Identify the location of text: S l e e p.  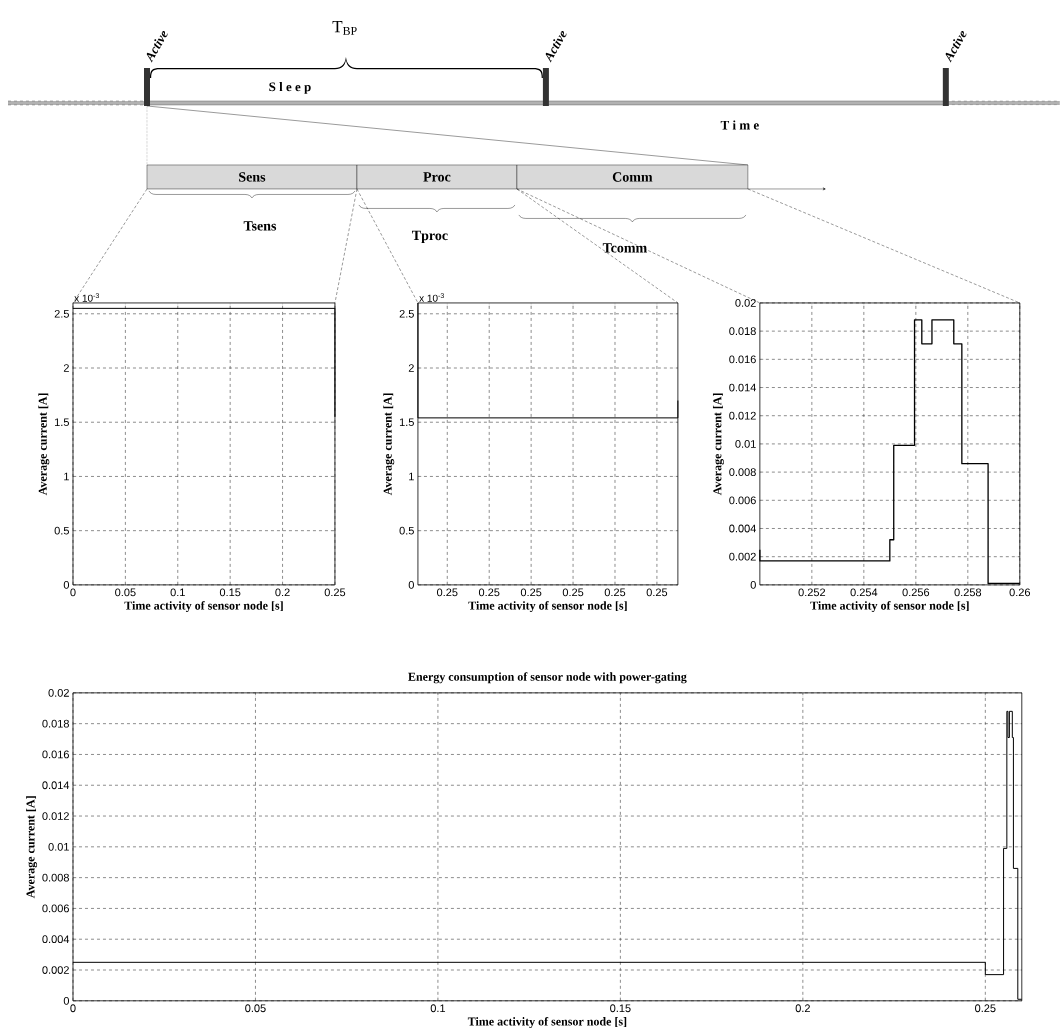
(290, 87).